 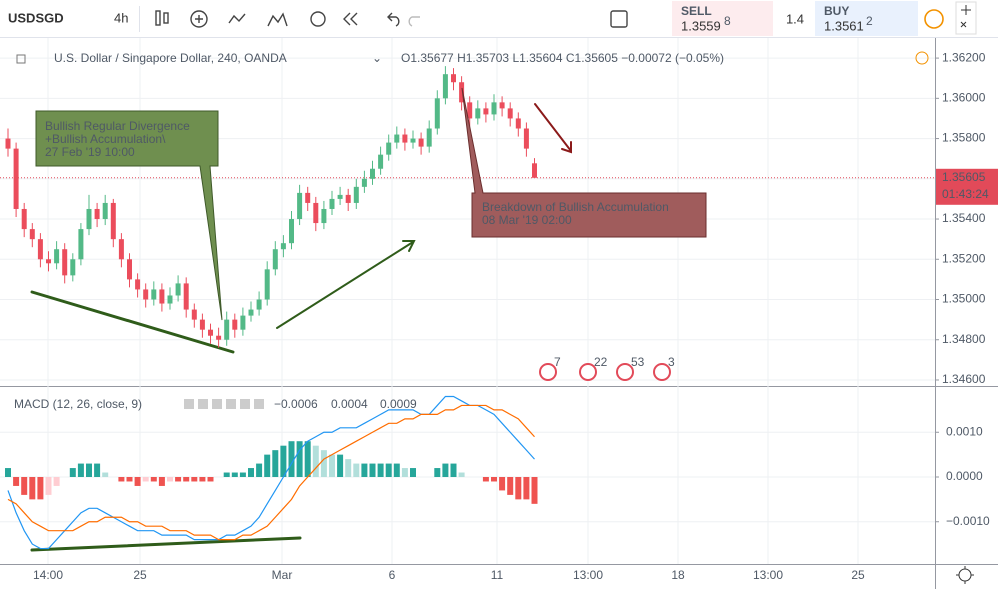 I want to click on event-count: 7, so click(x=557, y=362).